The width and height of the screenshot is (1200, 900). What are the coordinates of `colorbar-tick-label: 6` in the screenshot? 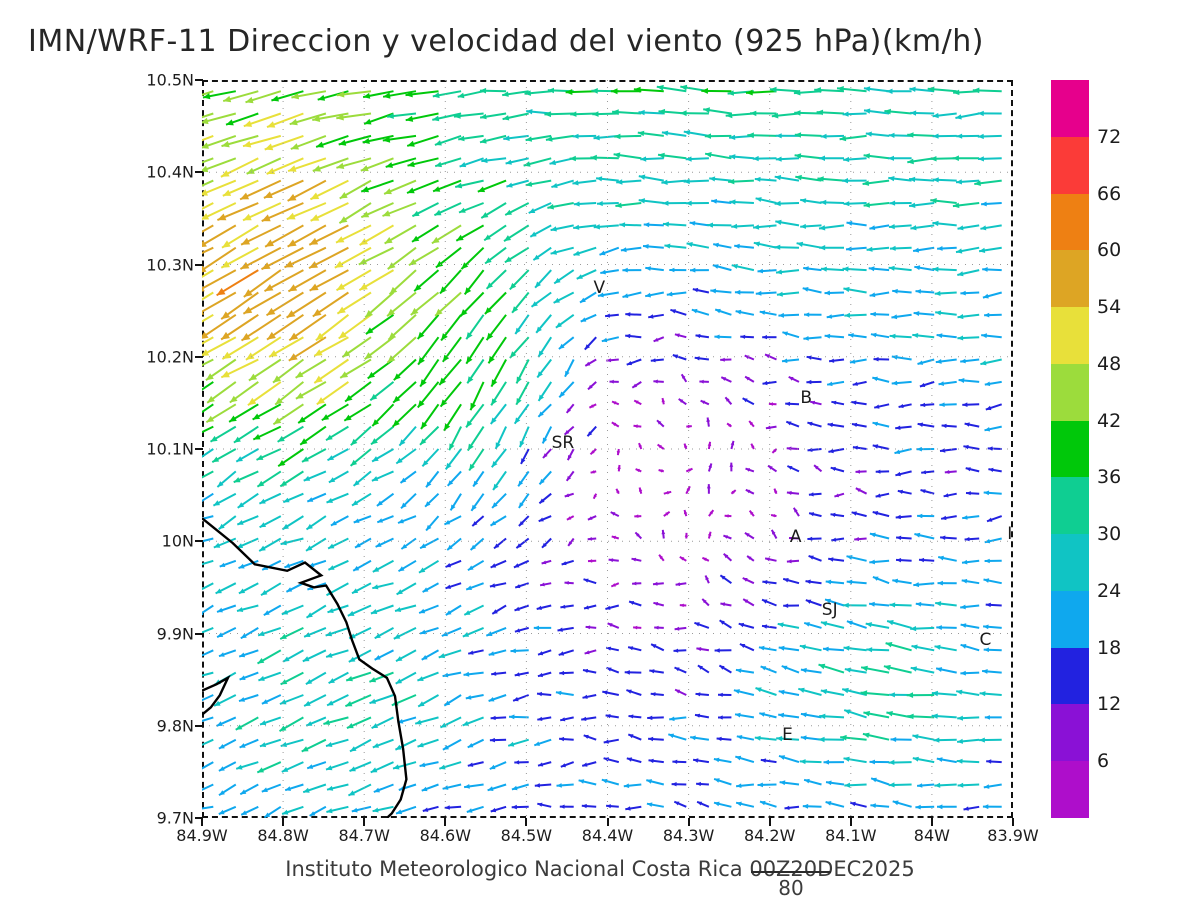 It's located at (1103, 761).